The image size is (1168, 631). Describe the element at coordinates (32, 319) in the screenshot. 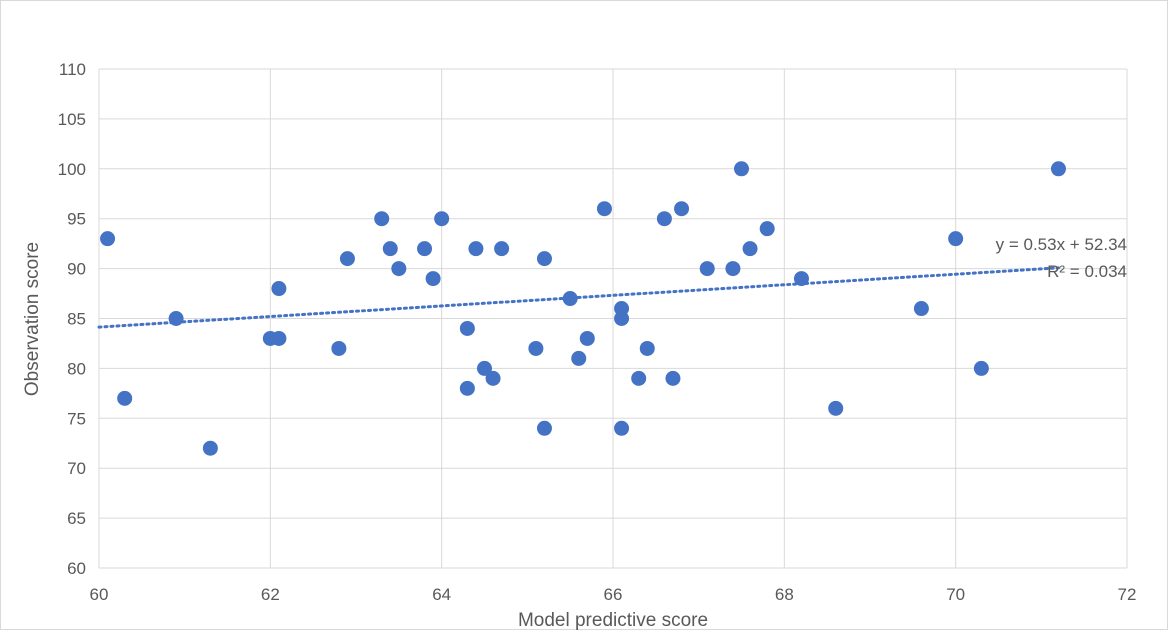

I see `y-axis-title: Observation score` at that location.